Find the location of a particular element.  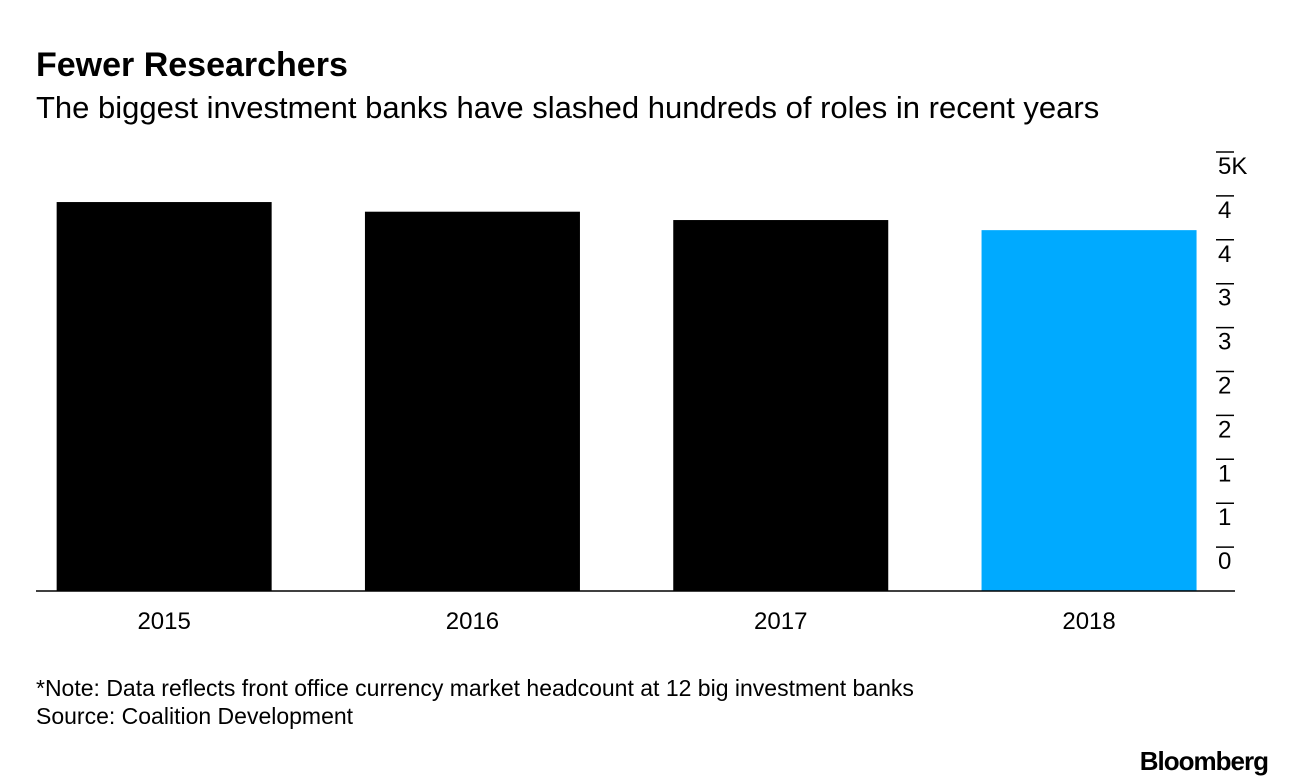

x-tick-label: 2018 is located at coordinates (1088, 621).